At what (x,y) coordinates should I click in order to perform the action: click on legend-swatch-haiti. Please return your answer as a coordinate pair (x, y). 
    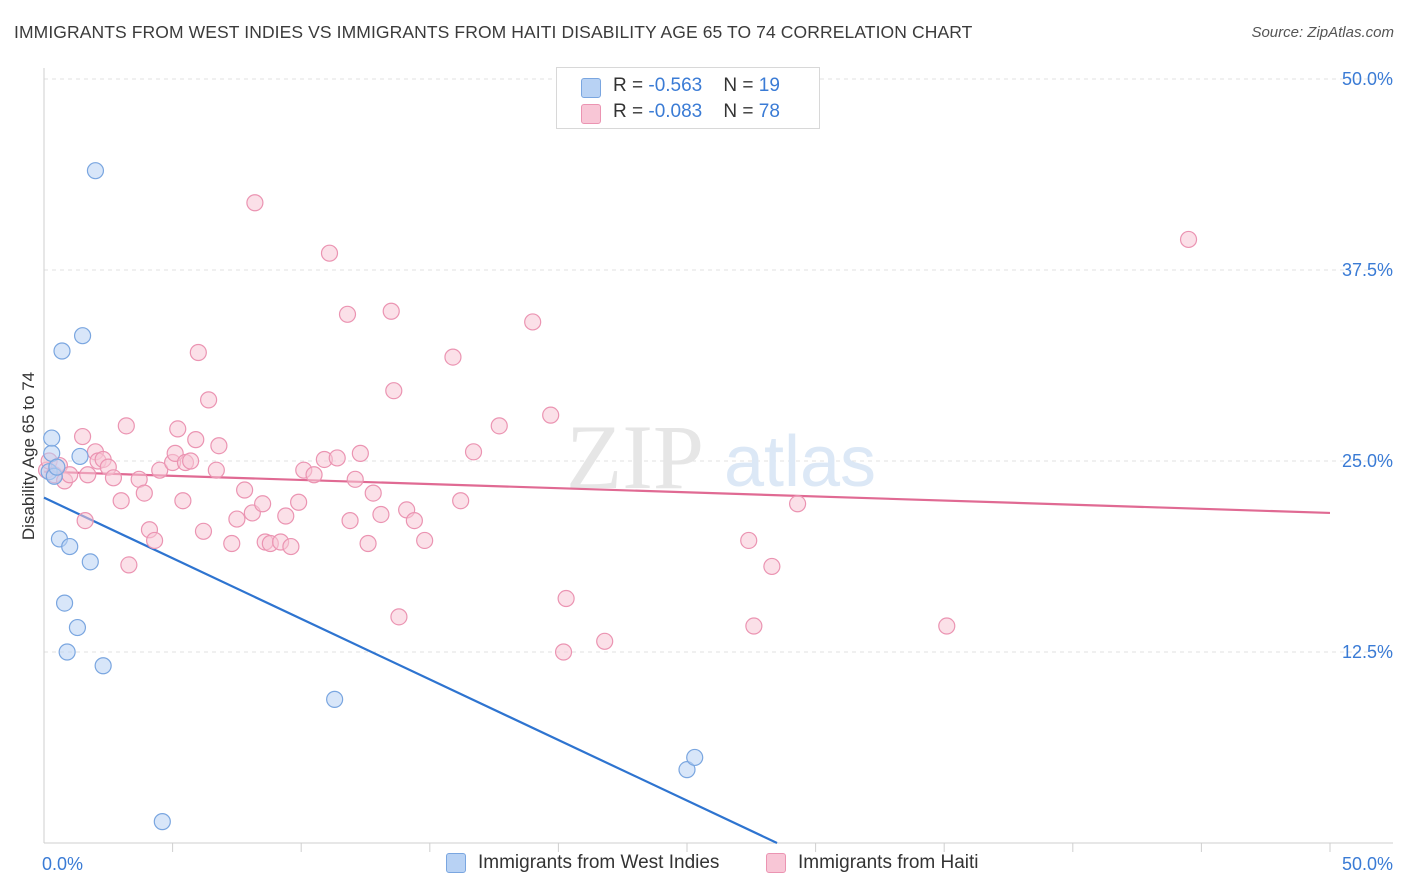
    Looking at the image, I should click on (591, 114).